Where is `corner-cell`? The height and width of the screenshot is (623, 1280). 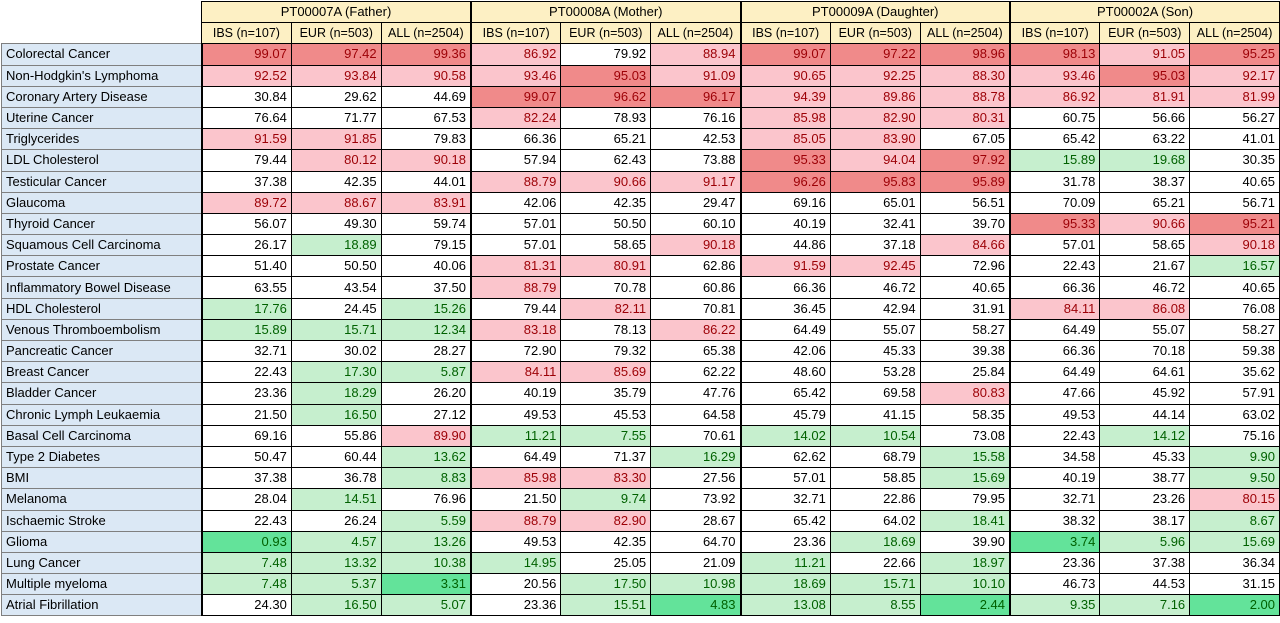 corner-cell is located at coordinates (101, 12).